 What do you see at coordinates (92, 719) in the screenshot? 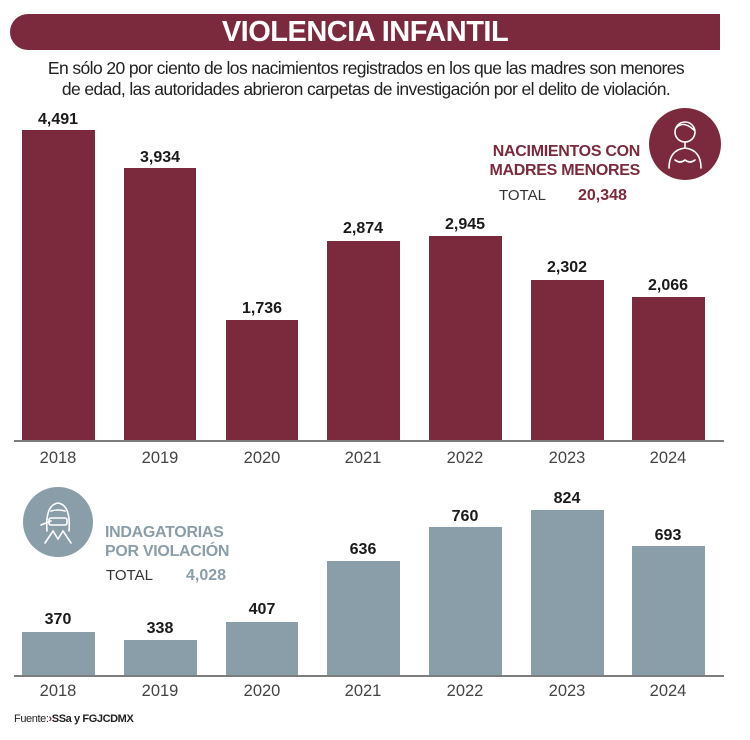
I see `source-value: SSa y FGJCDMX` at bounding box center [92, 719].